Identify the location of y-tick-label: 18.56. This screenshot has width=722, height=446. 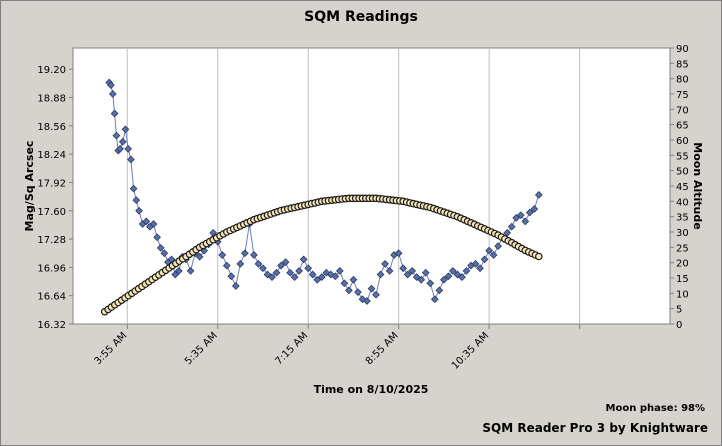
(51, 127).